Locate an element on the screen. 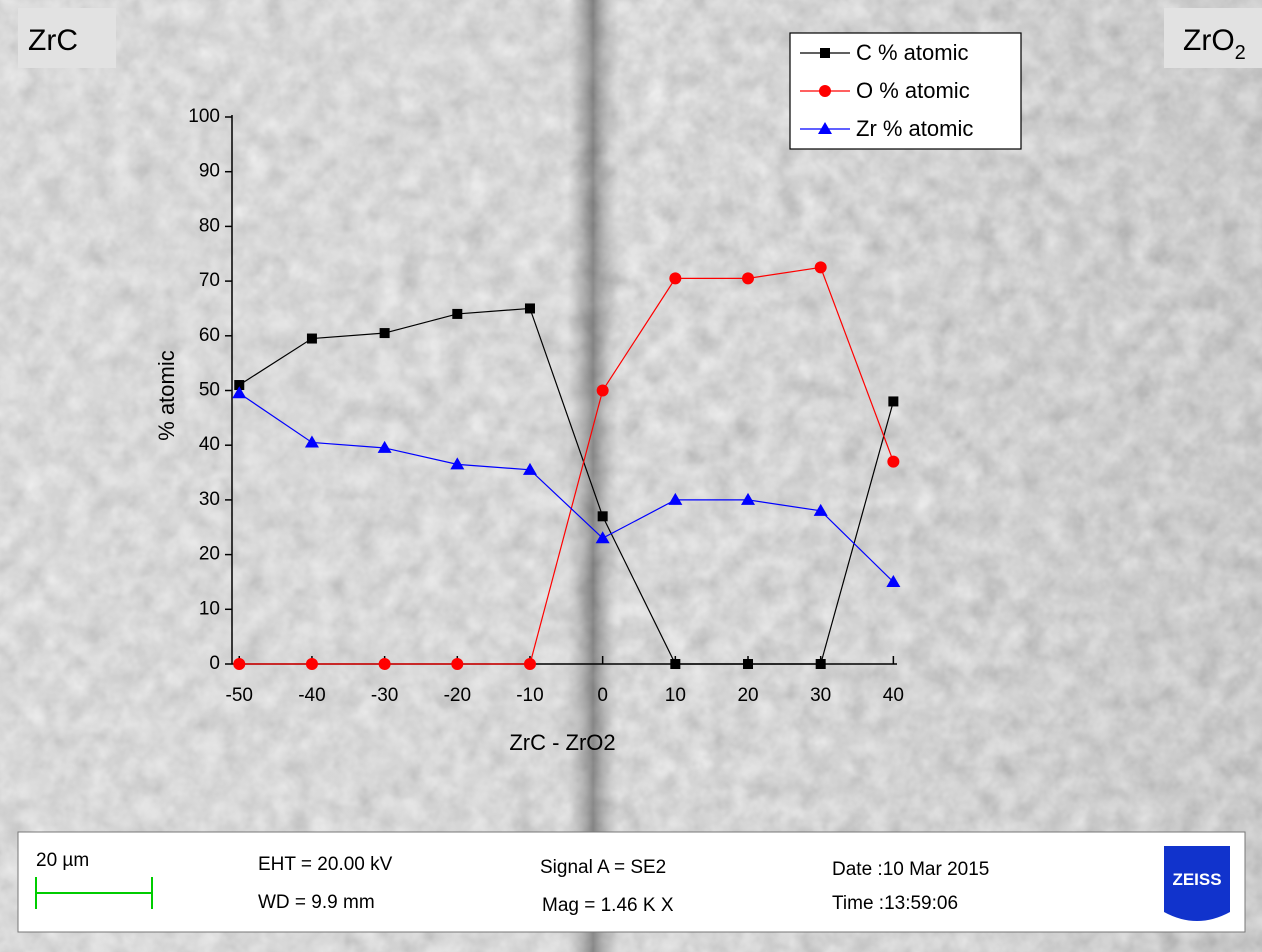  y-tick-label: 10 is located at coordinates (209, 608).